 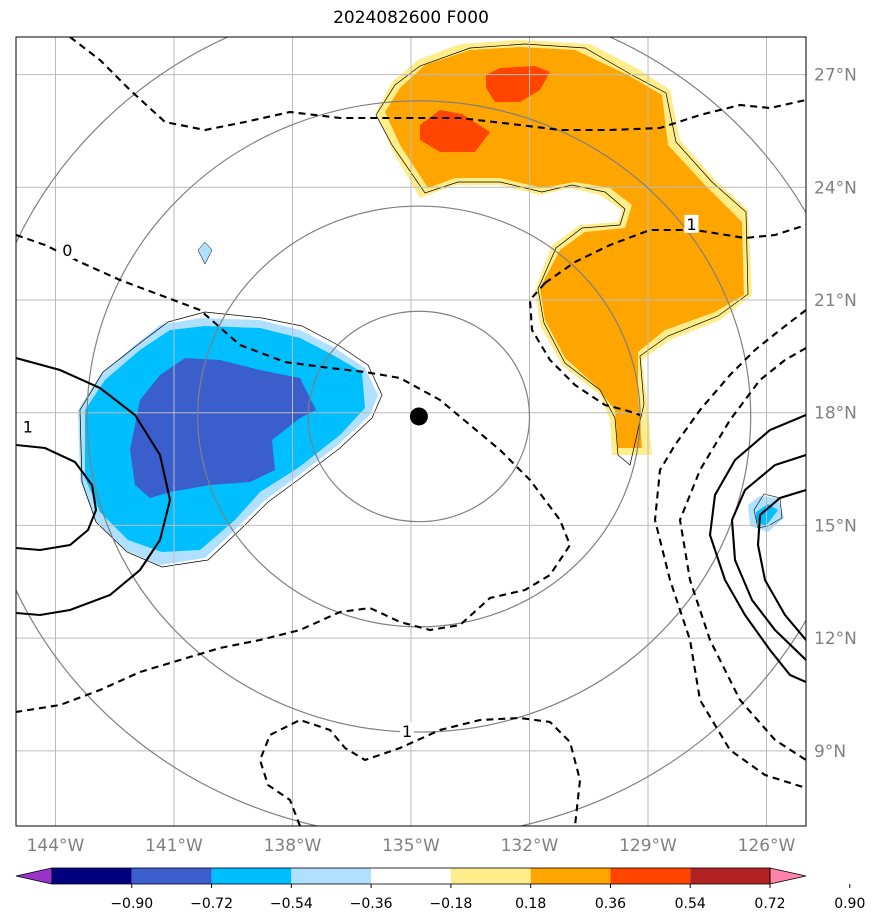 What do you see at coordinates (230, 404) in the screenshot?
I see `blue-field-west` at bounding box center [230, 404].